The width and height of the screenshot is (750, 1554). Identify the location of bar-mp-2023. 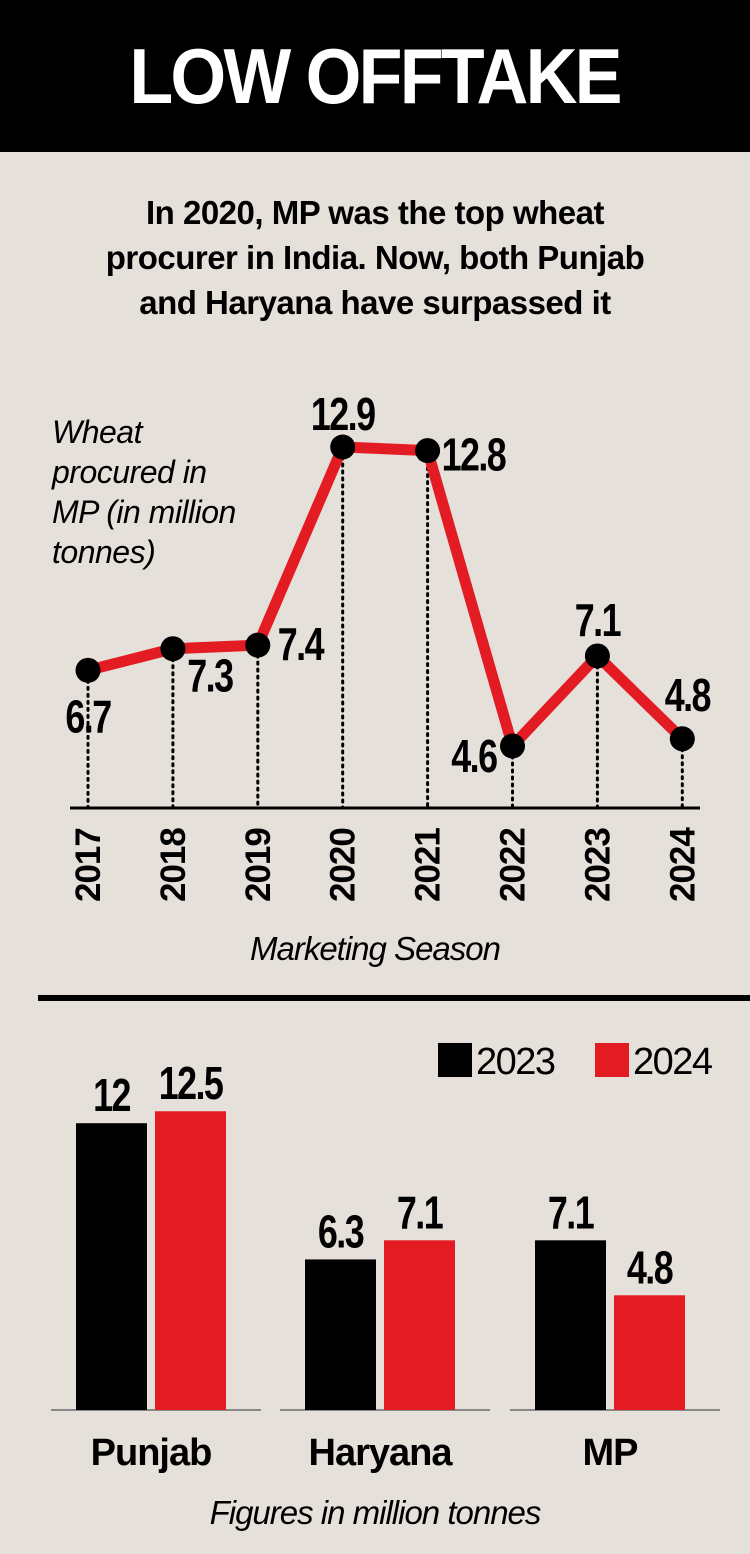
(570, 1325).